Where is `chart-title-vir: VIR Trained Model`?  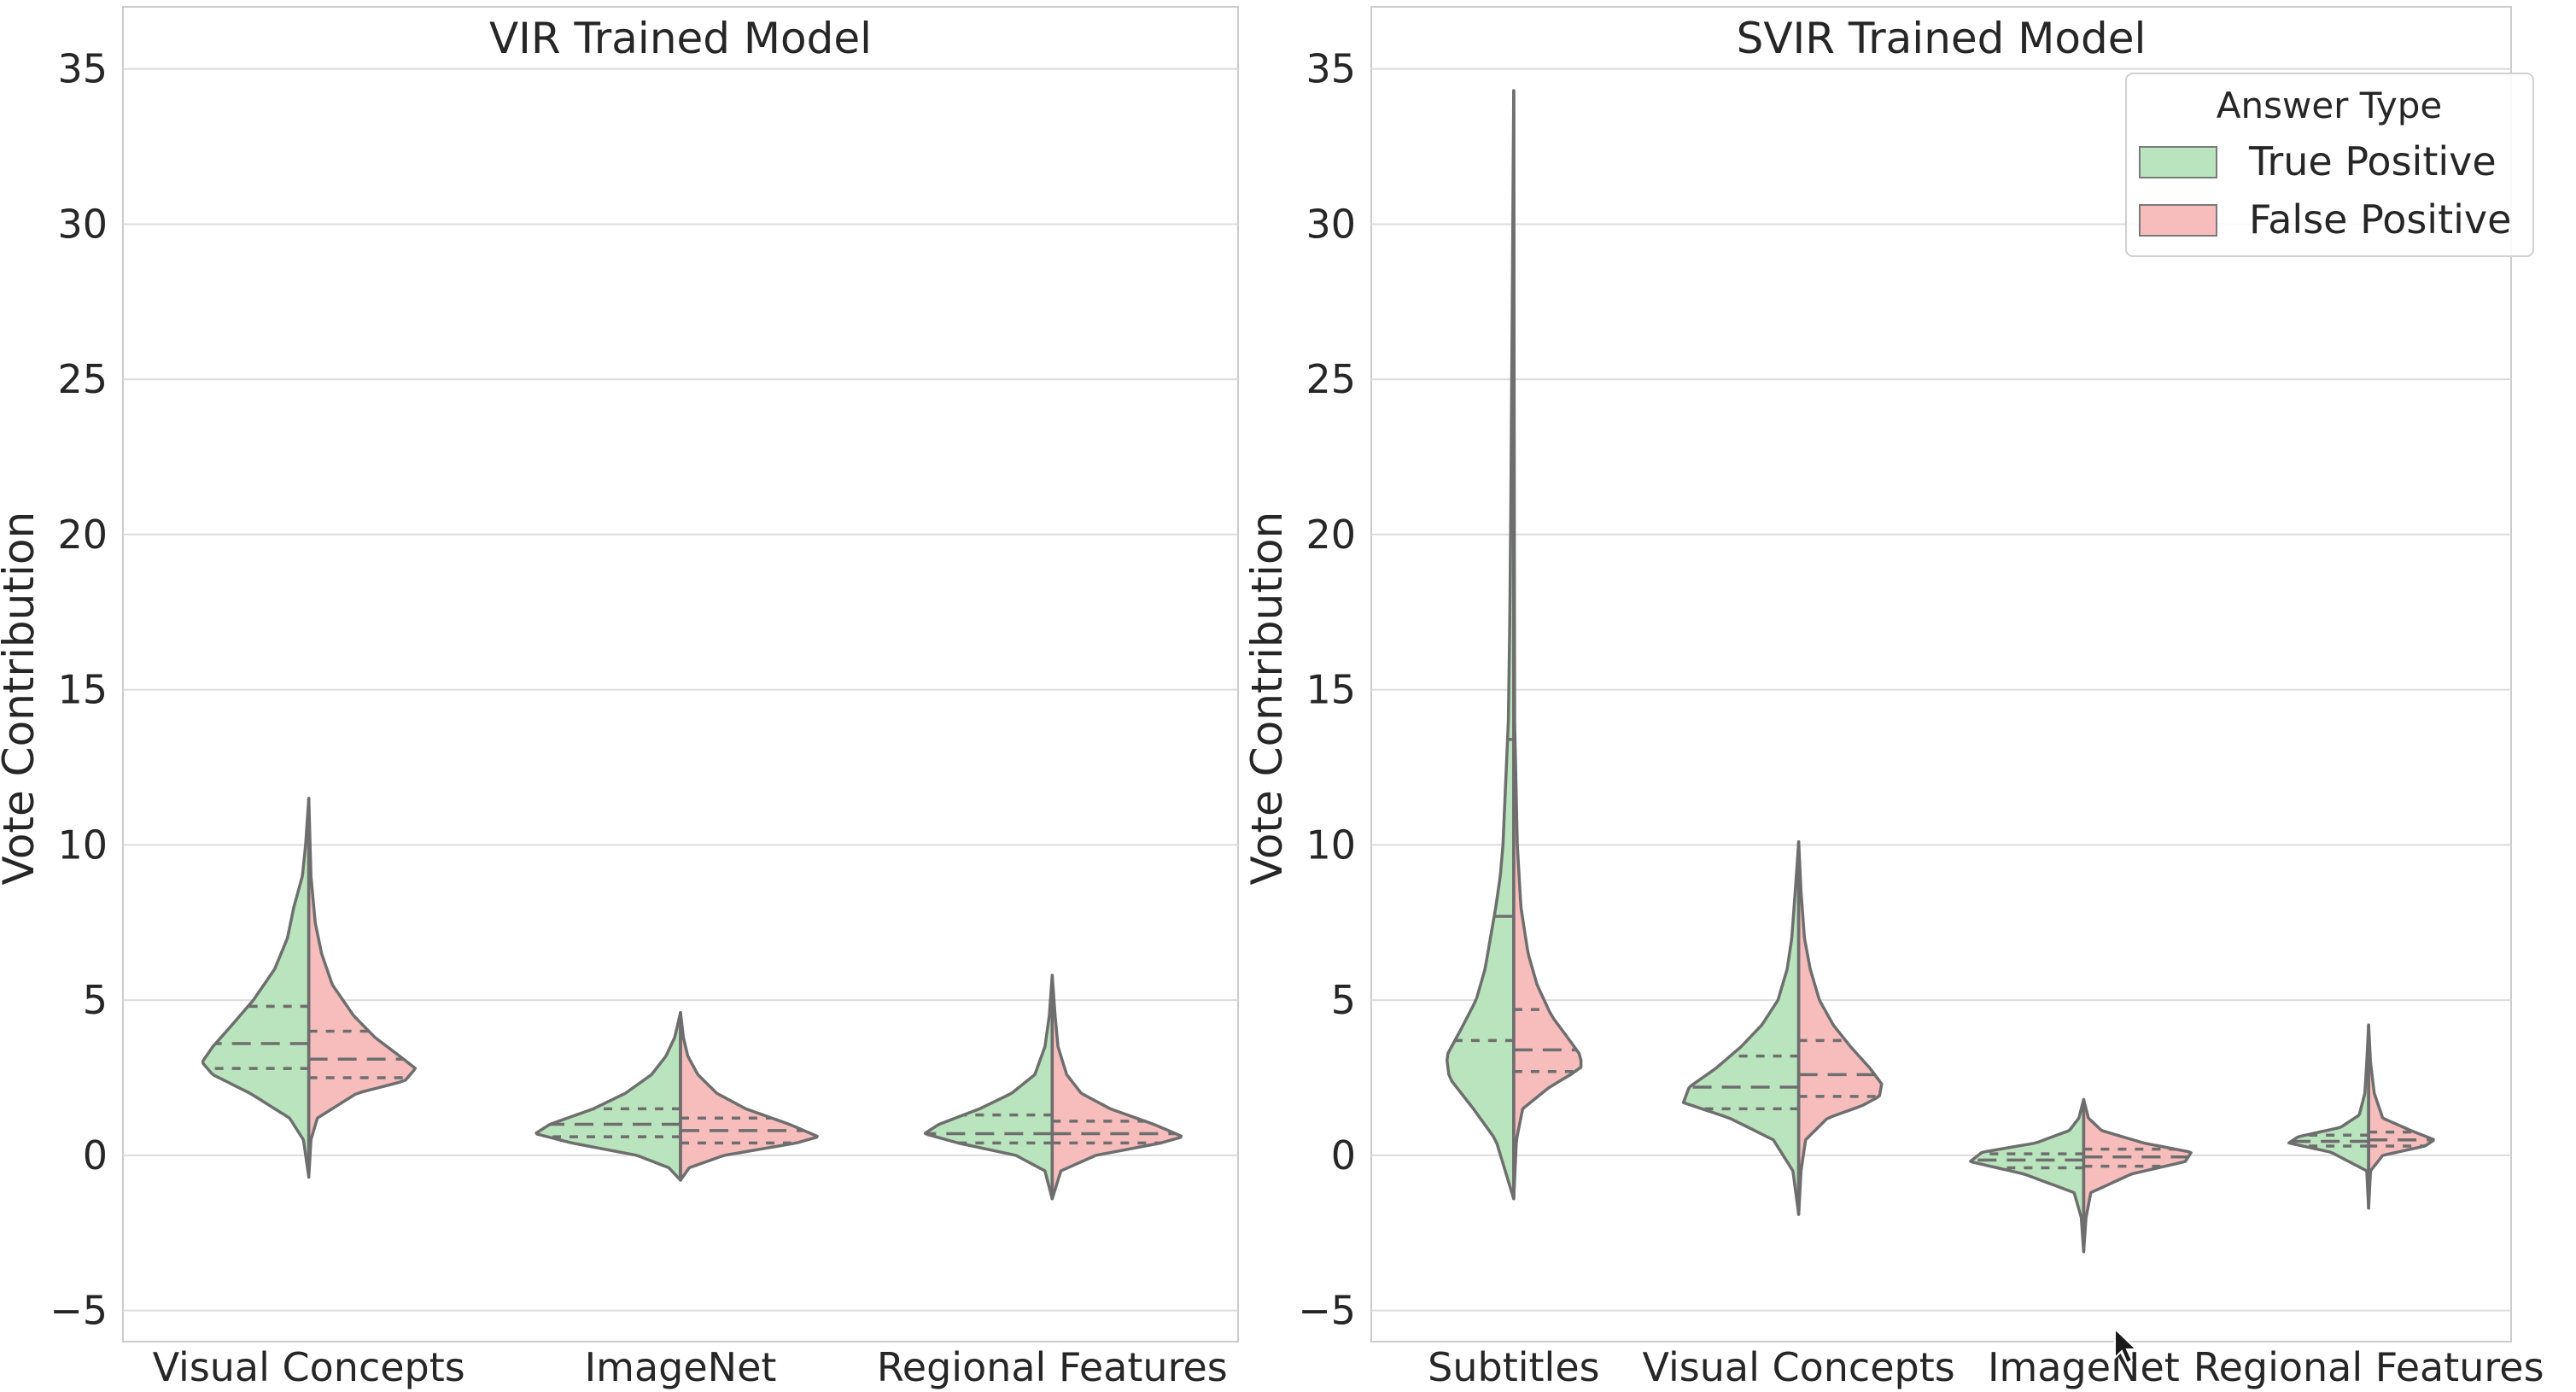
chart-title-vir: VIR Trained Model is located at coordinates (680, 38).